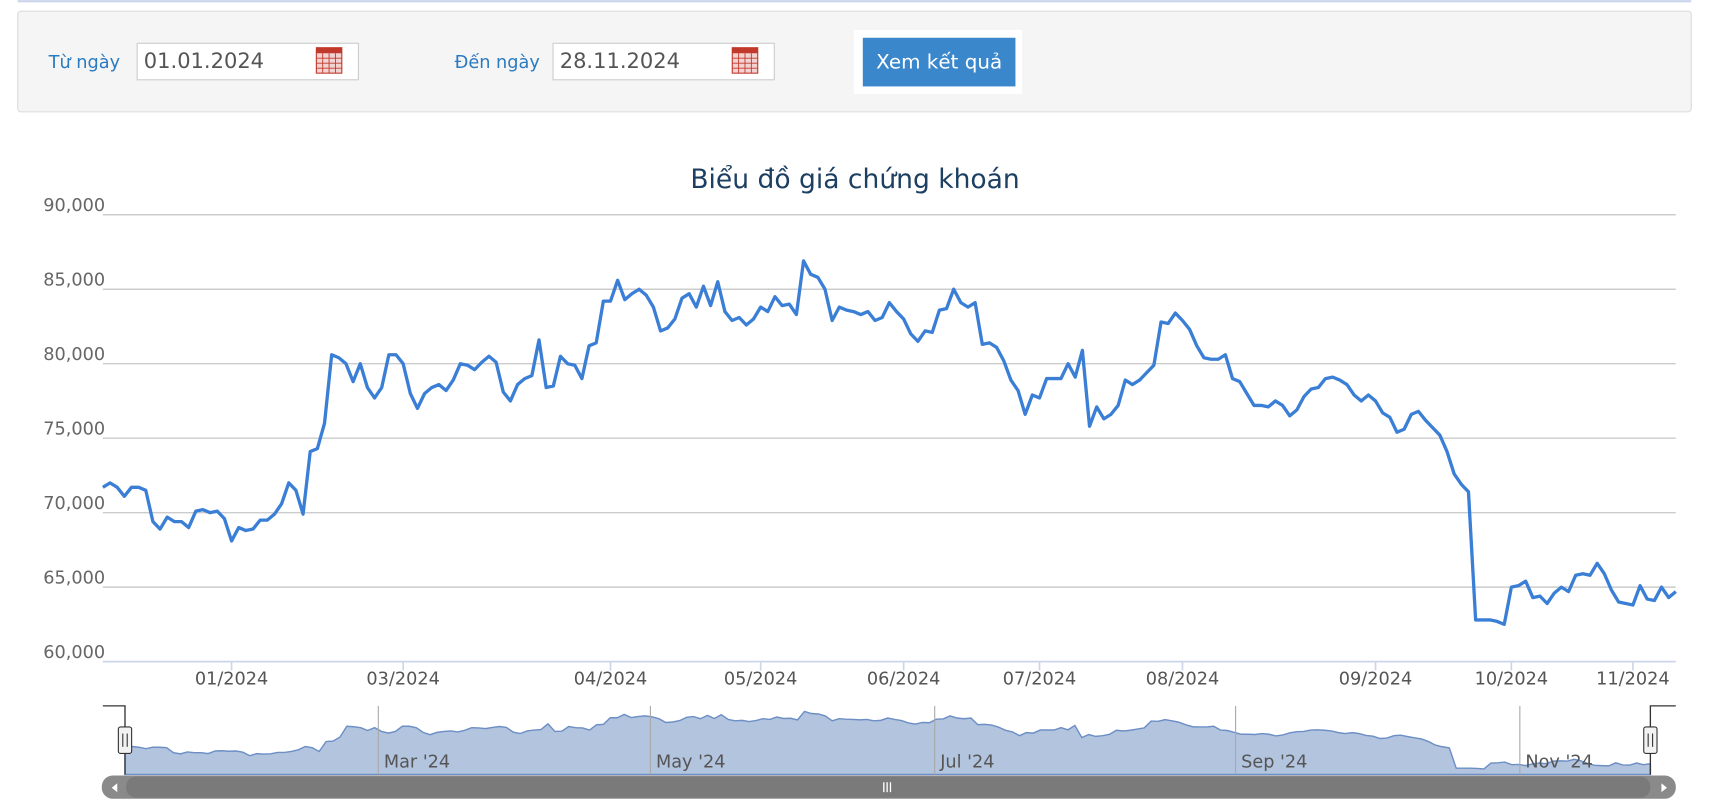  What do you see at coordinates (84, 63) in the screenshot?
I see `from-label: Từ ngày` at bounding box center [84, 63].